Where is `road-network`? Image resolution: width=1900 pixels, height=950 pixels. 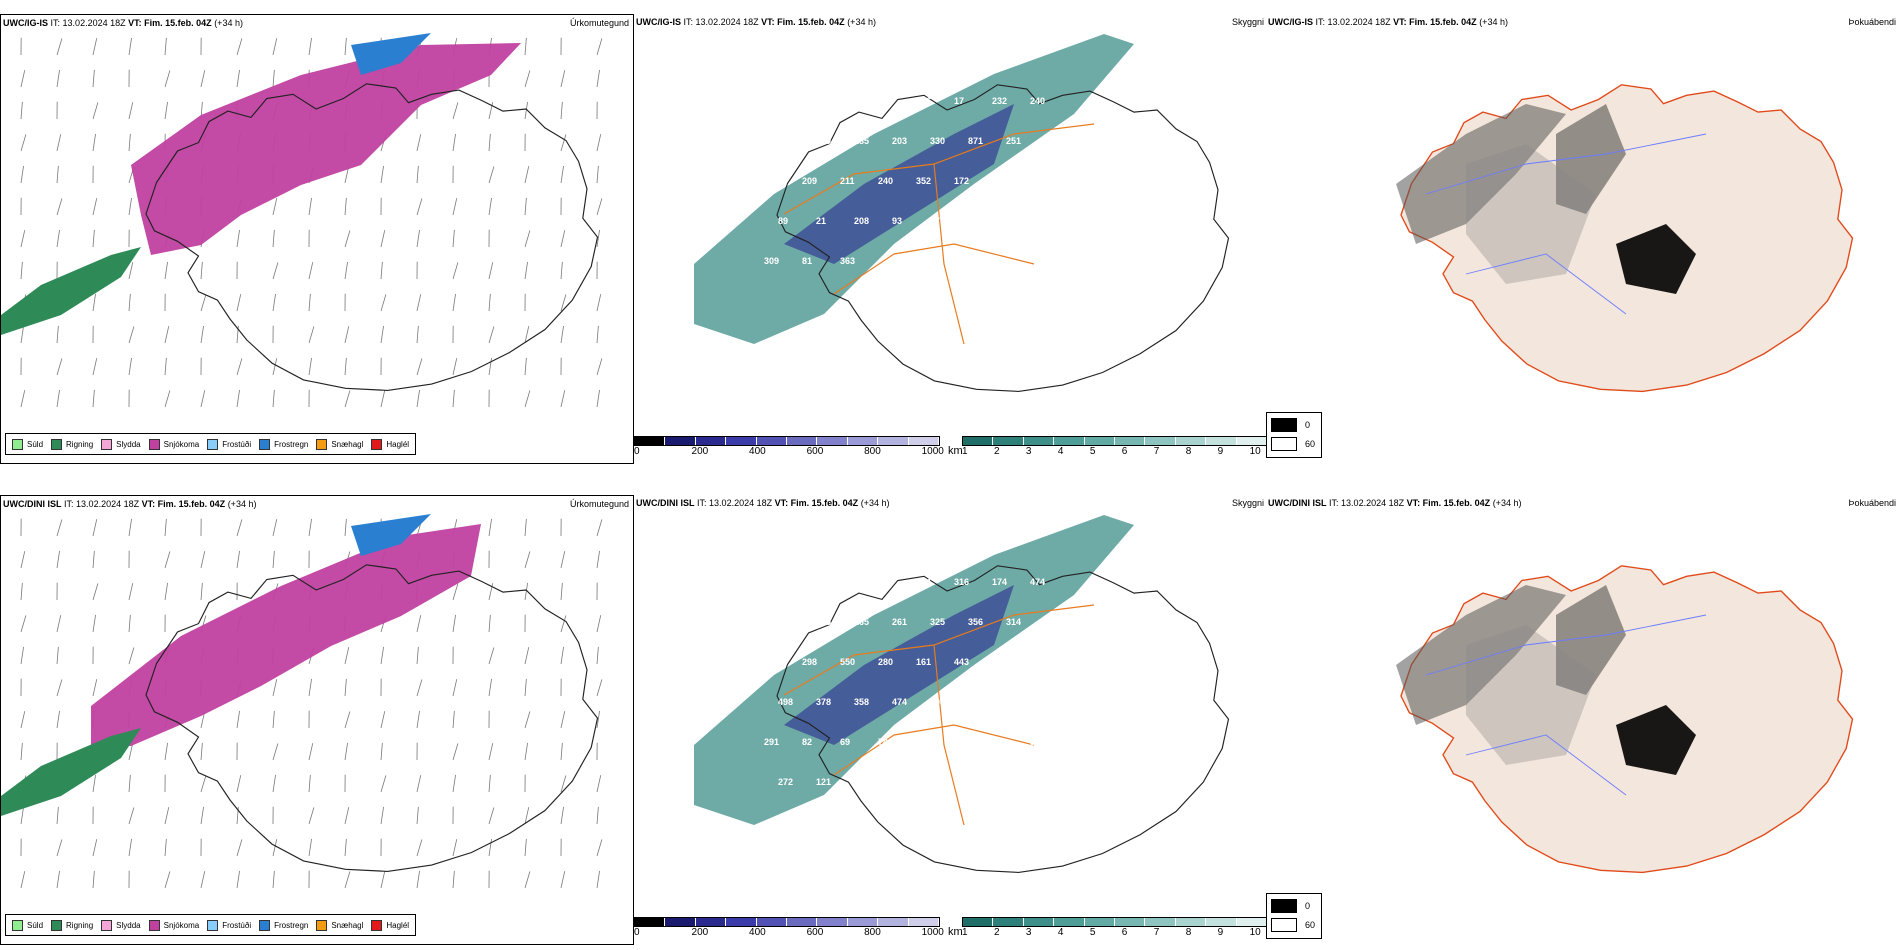
road-network is located at coordinates (939, 234).